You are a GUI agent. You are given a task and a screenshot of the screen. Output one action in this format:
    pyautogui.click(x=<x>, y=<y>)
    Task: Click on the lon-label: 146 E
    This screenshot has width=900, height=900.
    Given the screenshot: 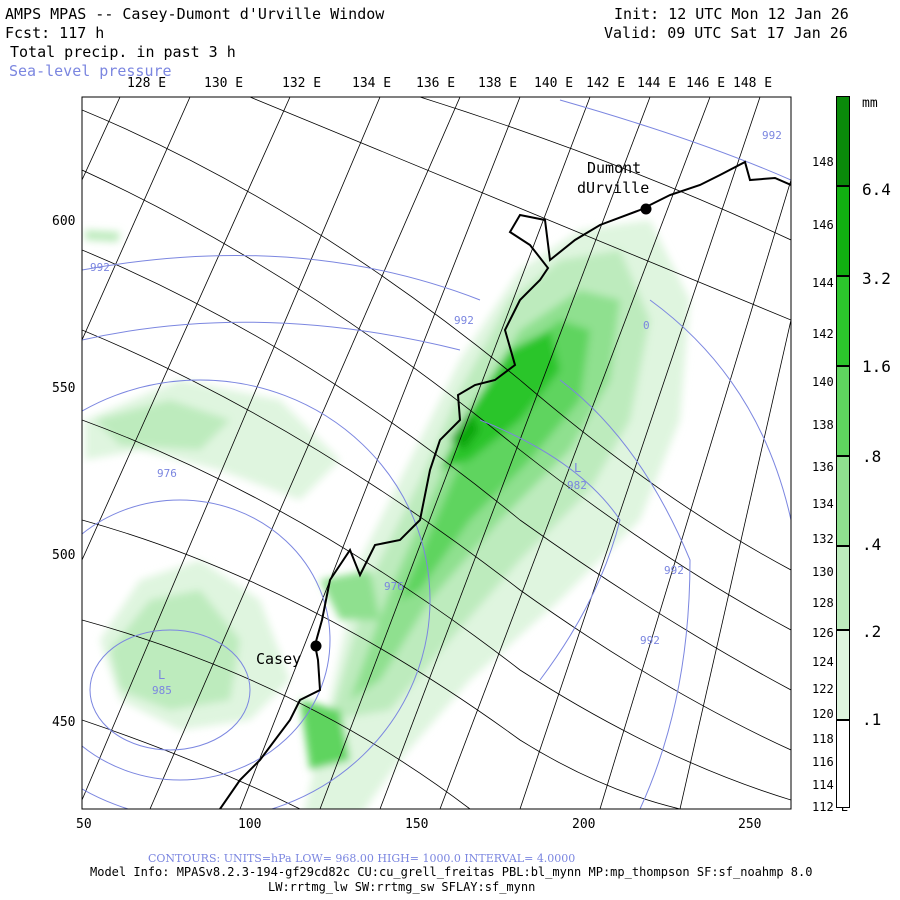 What is the action you would take?
    pyautogui.click(x=706, y=83)
    